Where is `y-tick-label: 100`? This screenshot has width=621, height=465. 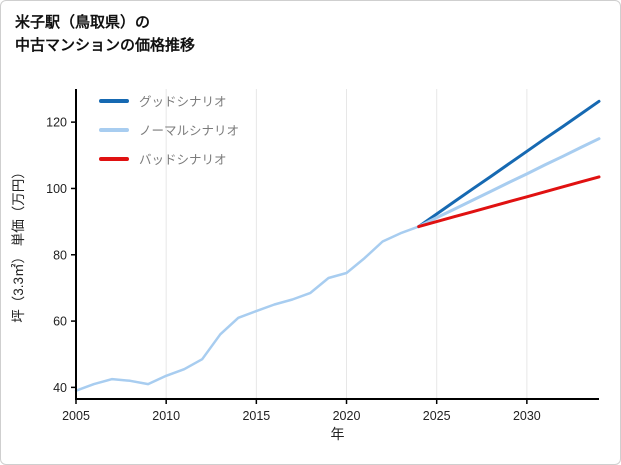 y-tick-label: 100 is located at coordinates (56, 189).